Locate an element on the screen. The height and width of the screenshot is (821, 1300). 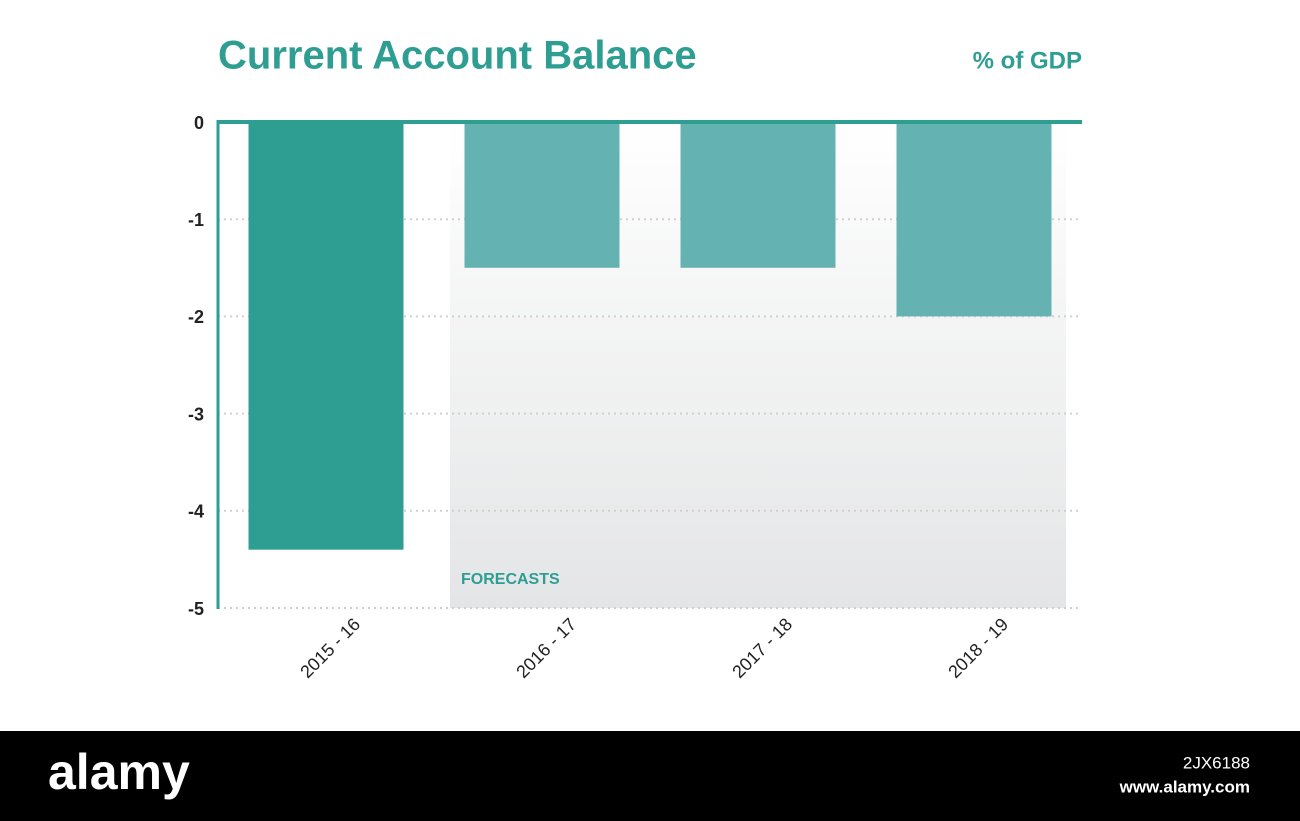
x-tick-label: 2016 - 17 is located at coordinates (546, 648).